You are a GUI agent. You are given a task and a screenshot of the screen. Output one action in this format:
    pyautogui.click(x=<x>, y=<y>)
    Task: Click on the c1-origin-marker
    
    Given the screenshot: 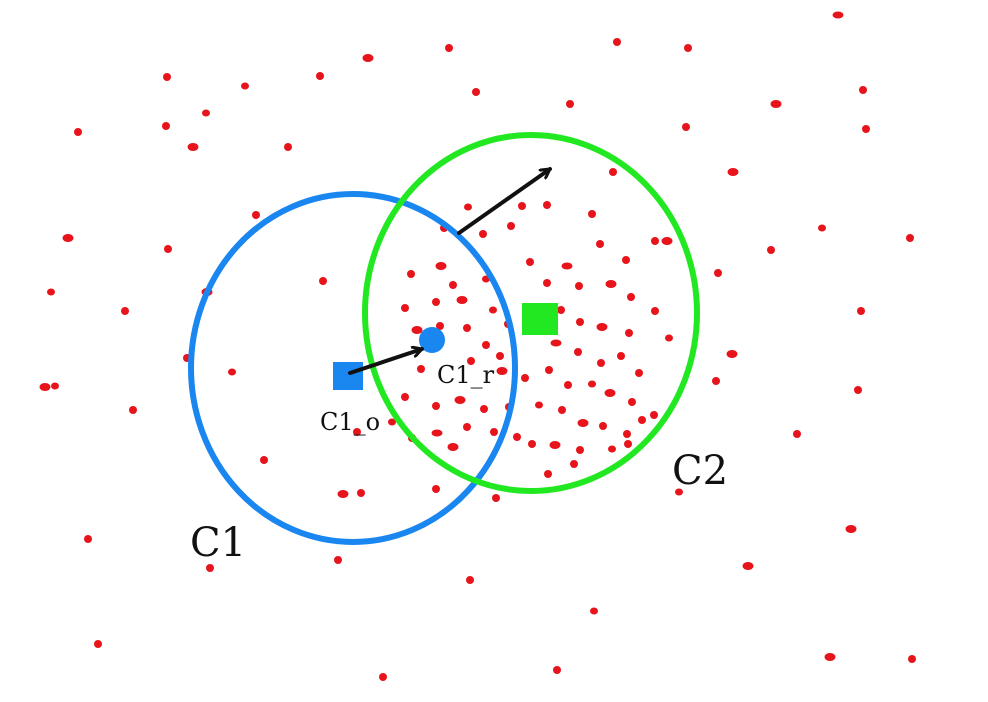 What is the action you would take?
    pyautogui.click(x=348, y=376)
    